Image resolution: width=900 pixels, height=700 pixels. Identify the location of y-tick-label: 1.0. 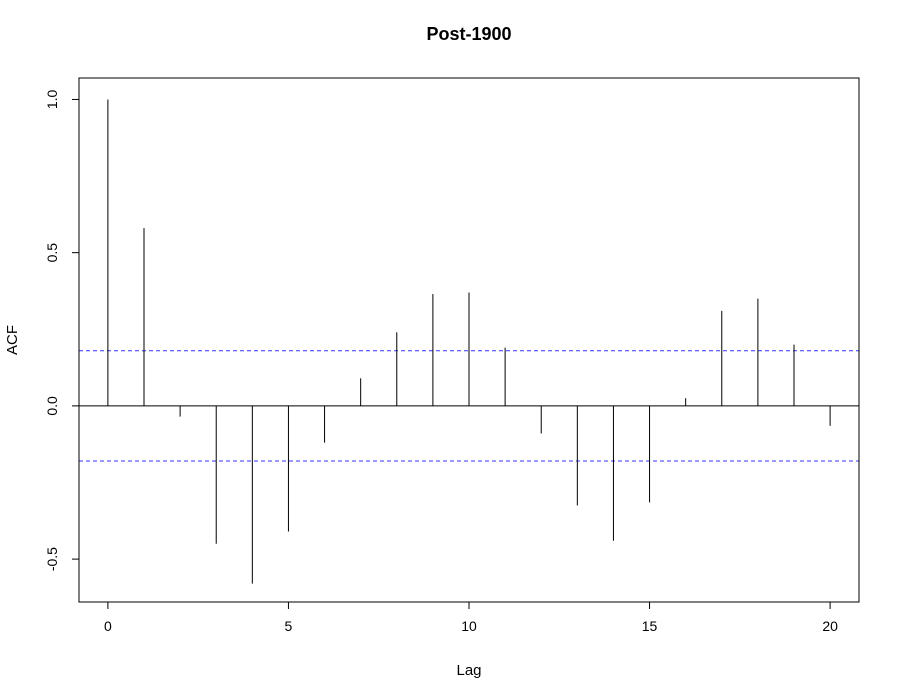
(52, 100).